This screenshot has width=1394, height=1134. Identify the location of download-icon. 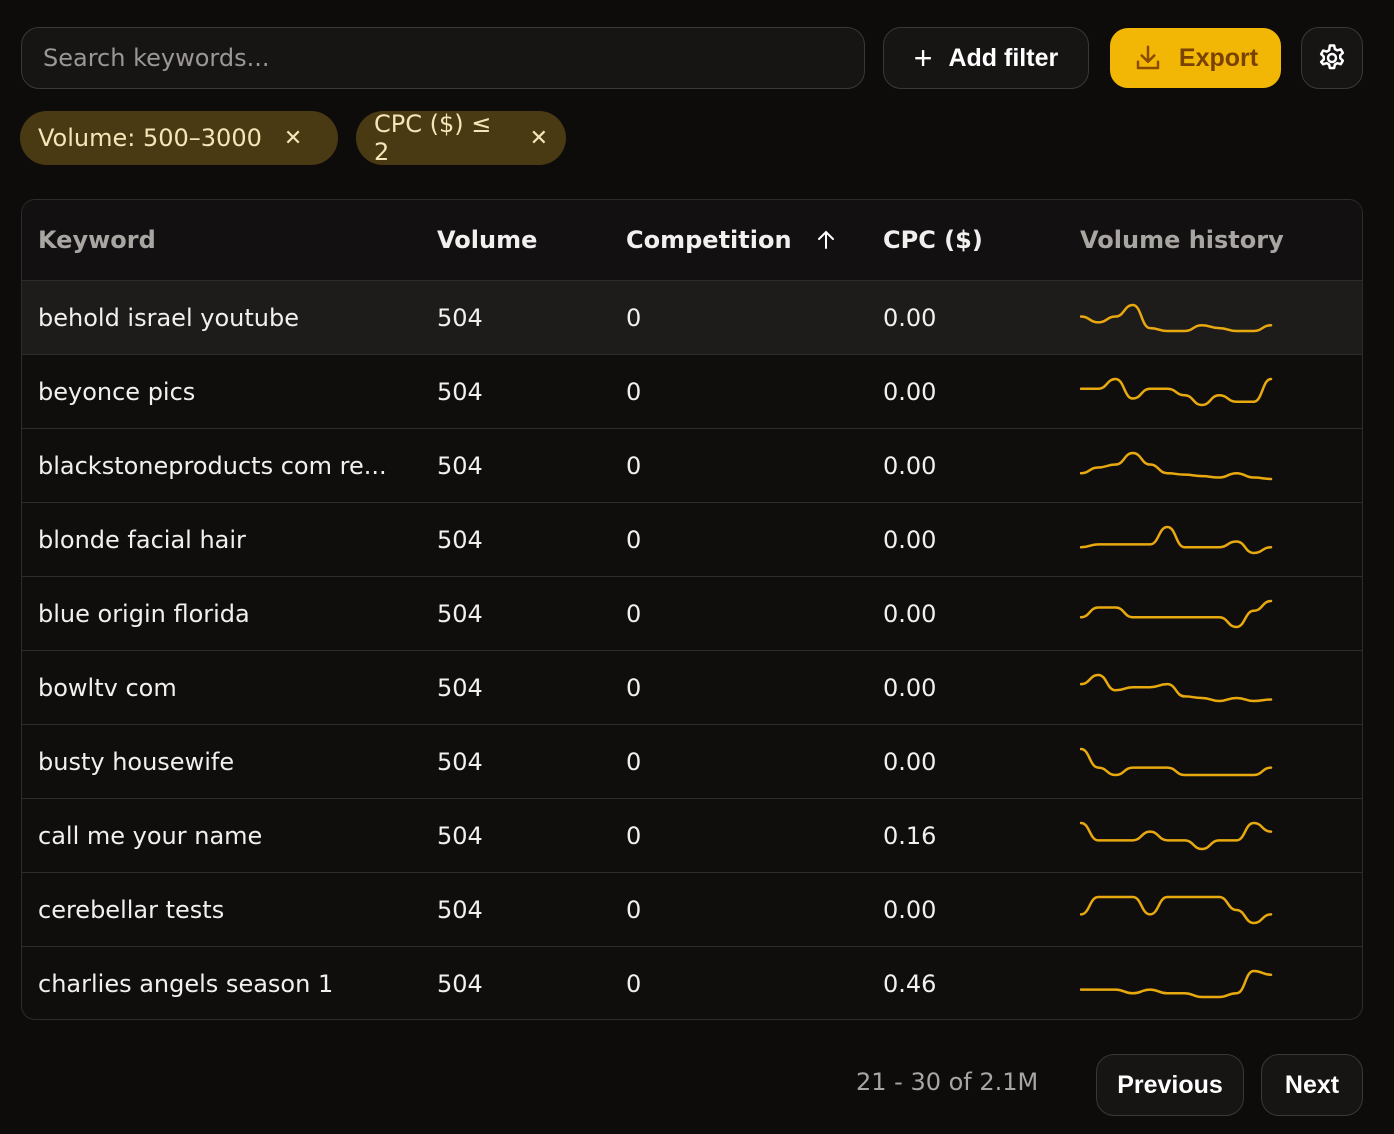
(1148, 57).